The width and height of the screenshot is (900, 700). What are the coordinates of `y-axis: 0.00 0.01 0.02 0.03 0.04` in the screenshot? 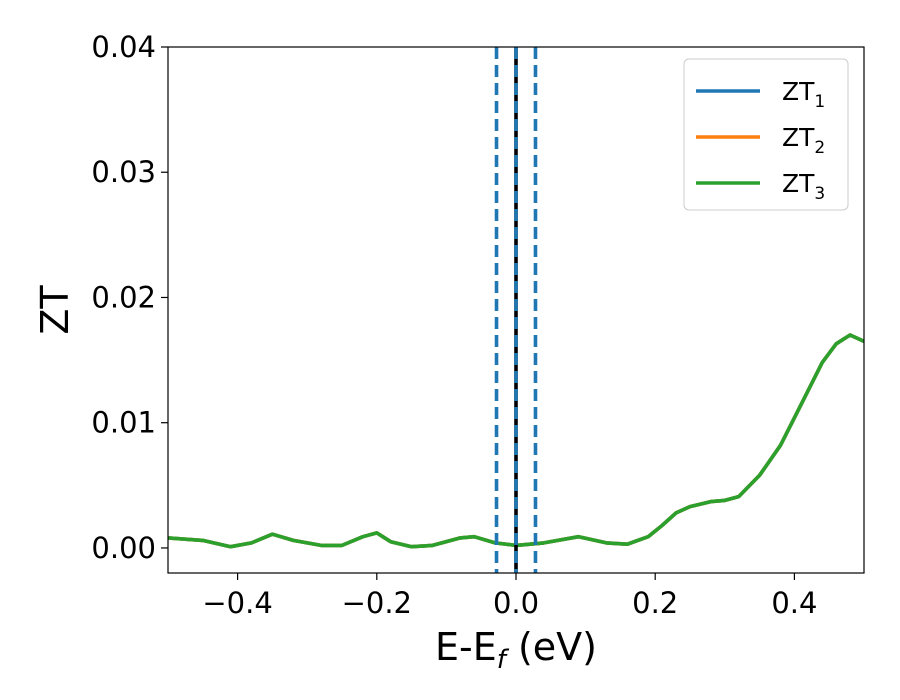 It's located at (129, 297).